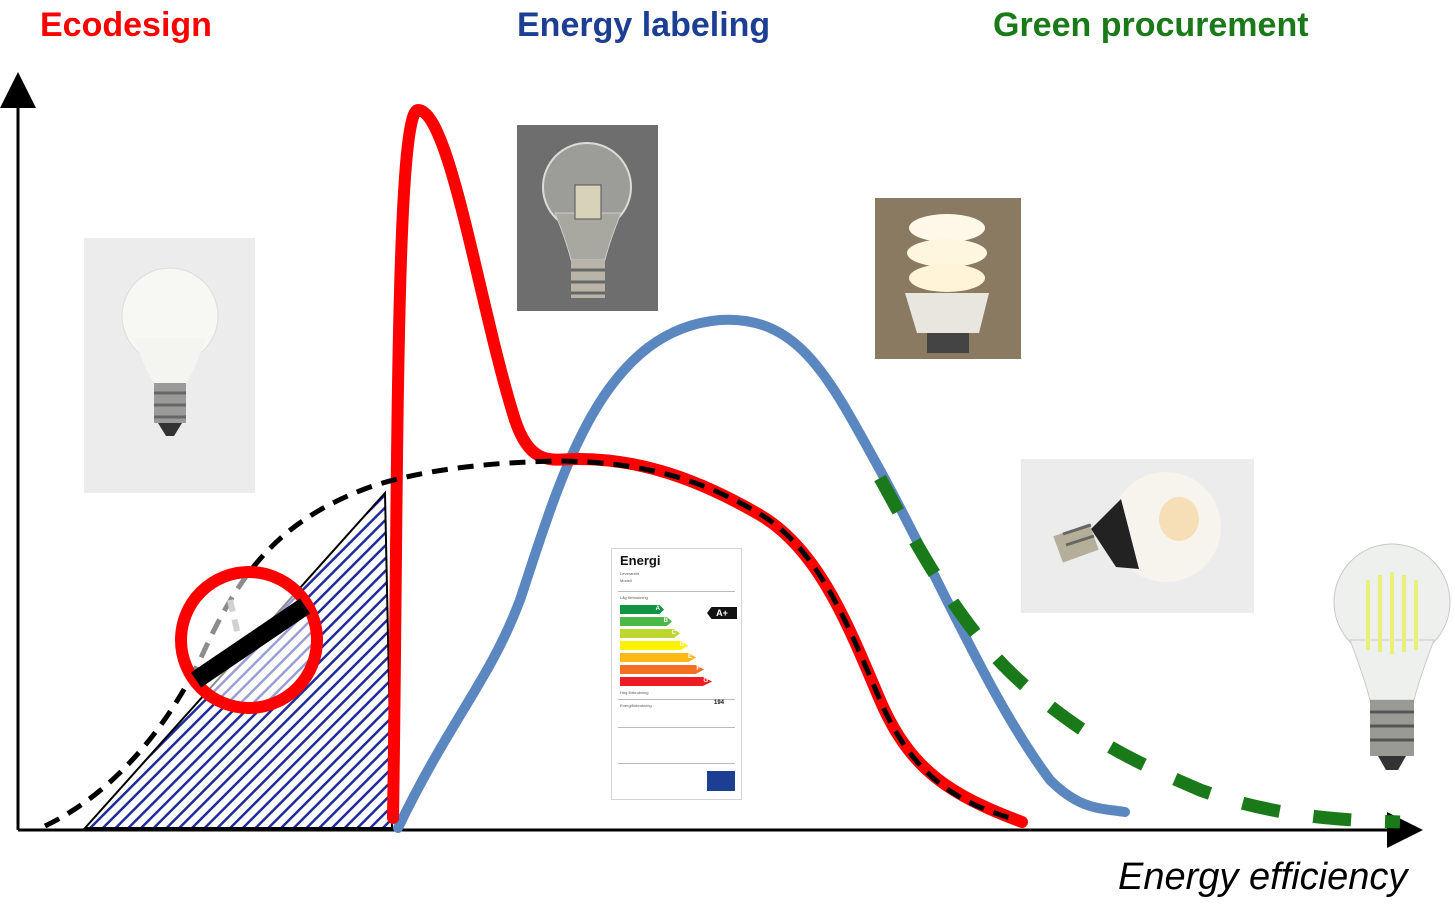 Image resolution: width=1455 pixels, height=905 pixels. I want to click on label-consumption-title: Energiförbrukning, so click(636, 705).